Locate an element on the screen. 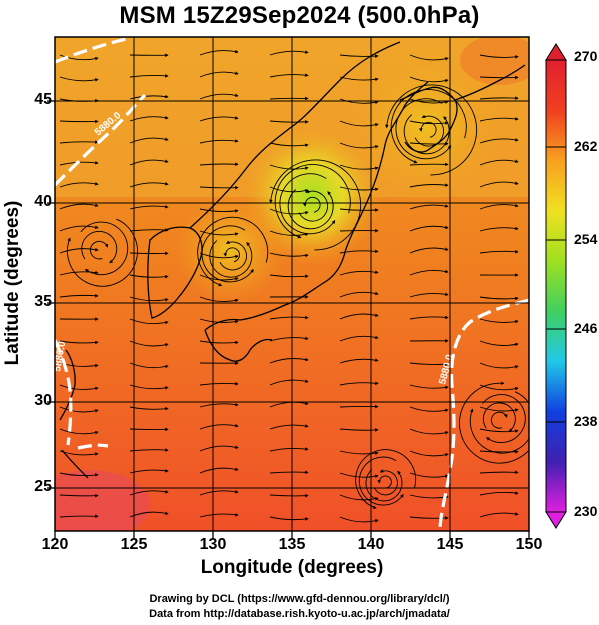 The width and height of the screenshot is (599, 625). contour-5880-northwest is located at coordinates (101, 140).